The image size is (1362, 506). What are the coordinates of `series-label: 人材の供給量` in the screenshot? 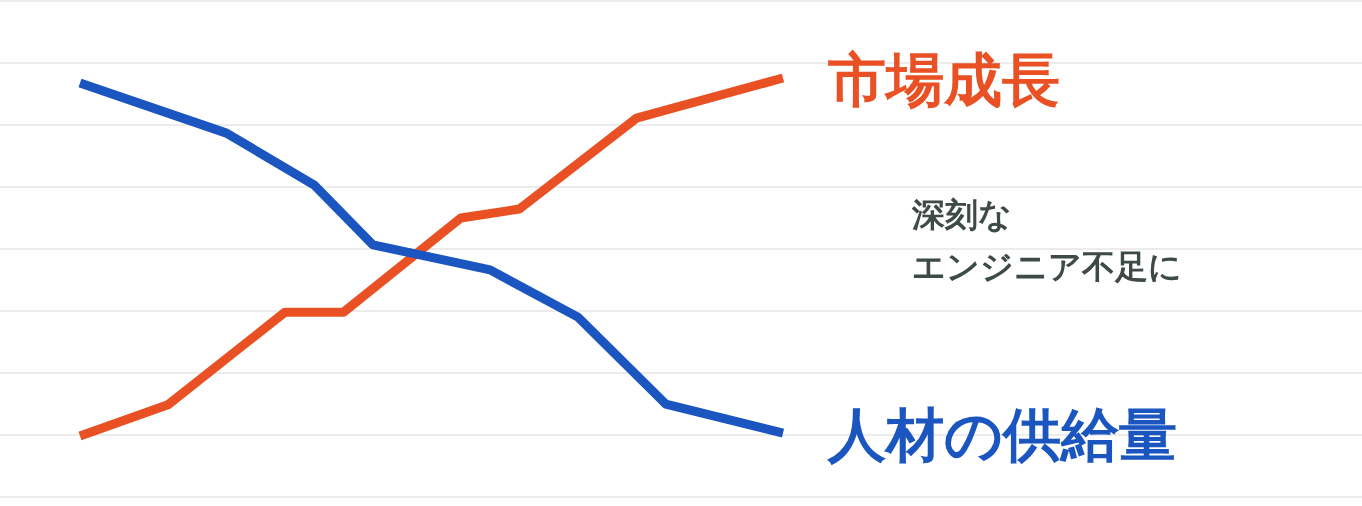 It's located at (1002, 435).